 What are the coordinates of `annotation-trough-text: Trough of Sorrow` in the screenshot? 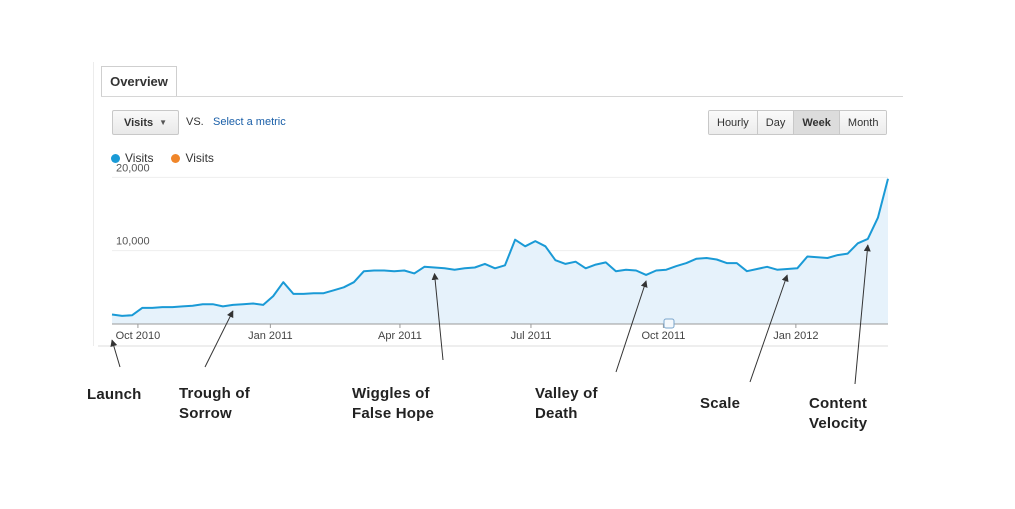 It's located at (214, 403).